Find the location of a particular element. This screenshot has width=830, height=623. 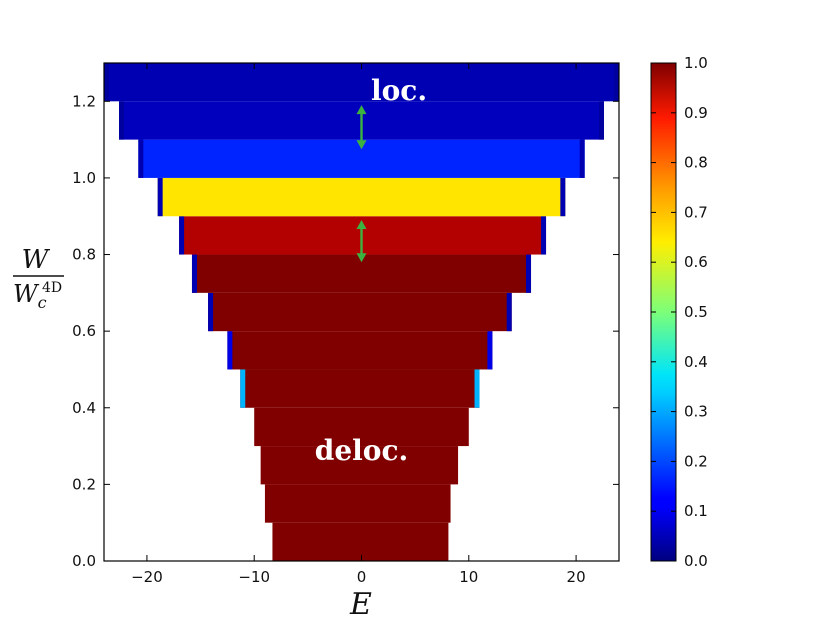

y-tick-label: 0.0 is located at coordinates (84, 561).